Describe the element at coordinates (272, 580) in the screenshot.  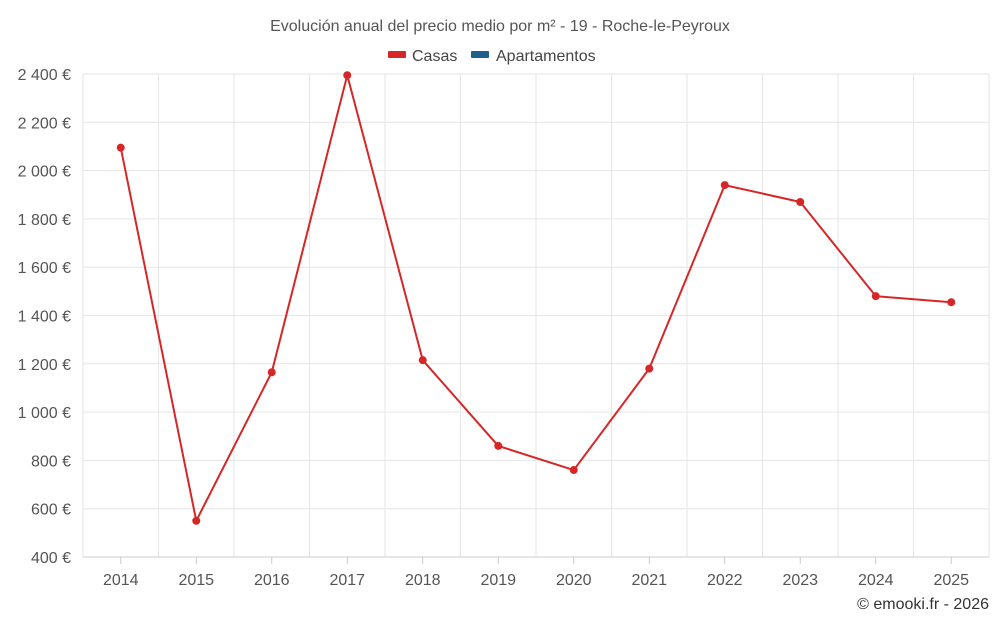
I see `x-tick-label: 2016` at that location.